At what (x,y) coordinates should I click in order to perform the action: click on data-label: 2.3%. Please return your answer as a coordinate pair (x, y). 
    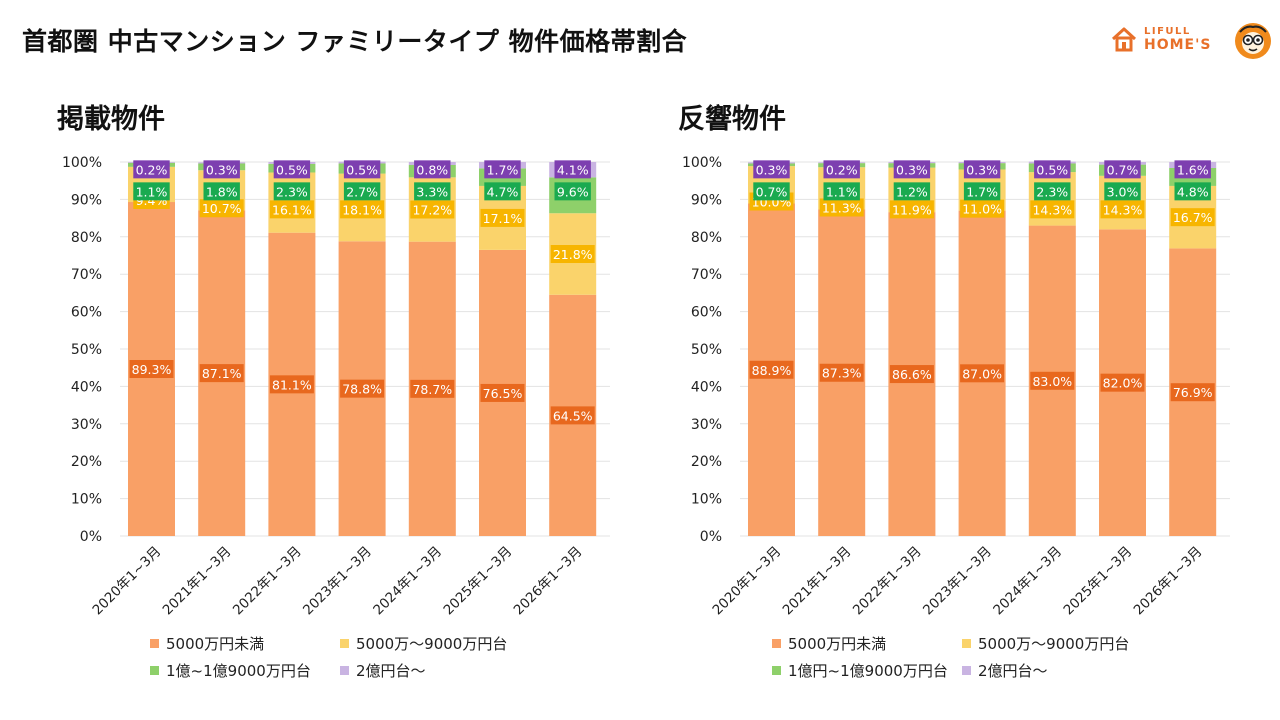
    Looking at the image, I should click on (292, 191).